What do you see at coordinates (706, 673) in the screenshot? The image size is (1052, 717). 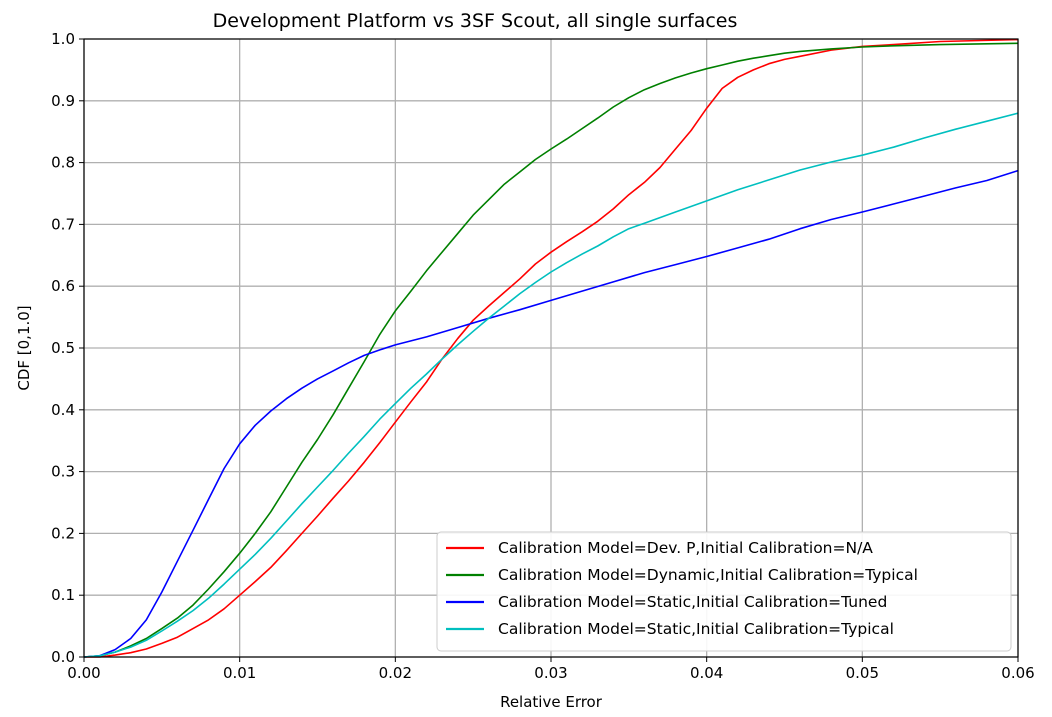 I see `x-tick-label: 0.04` at bounding box center [706, 673].